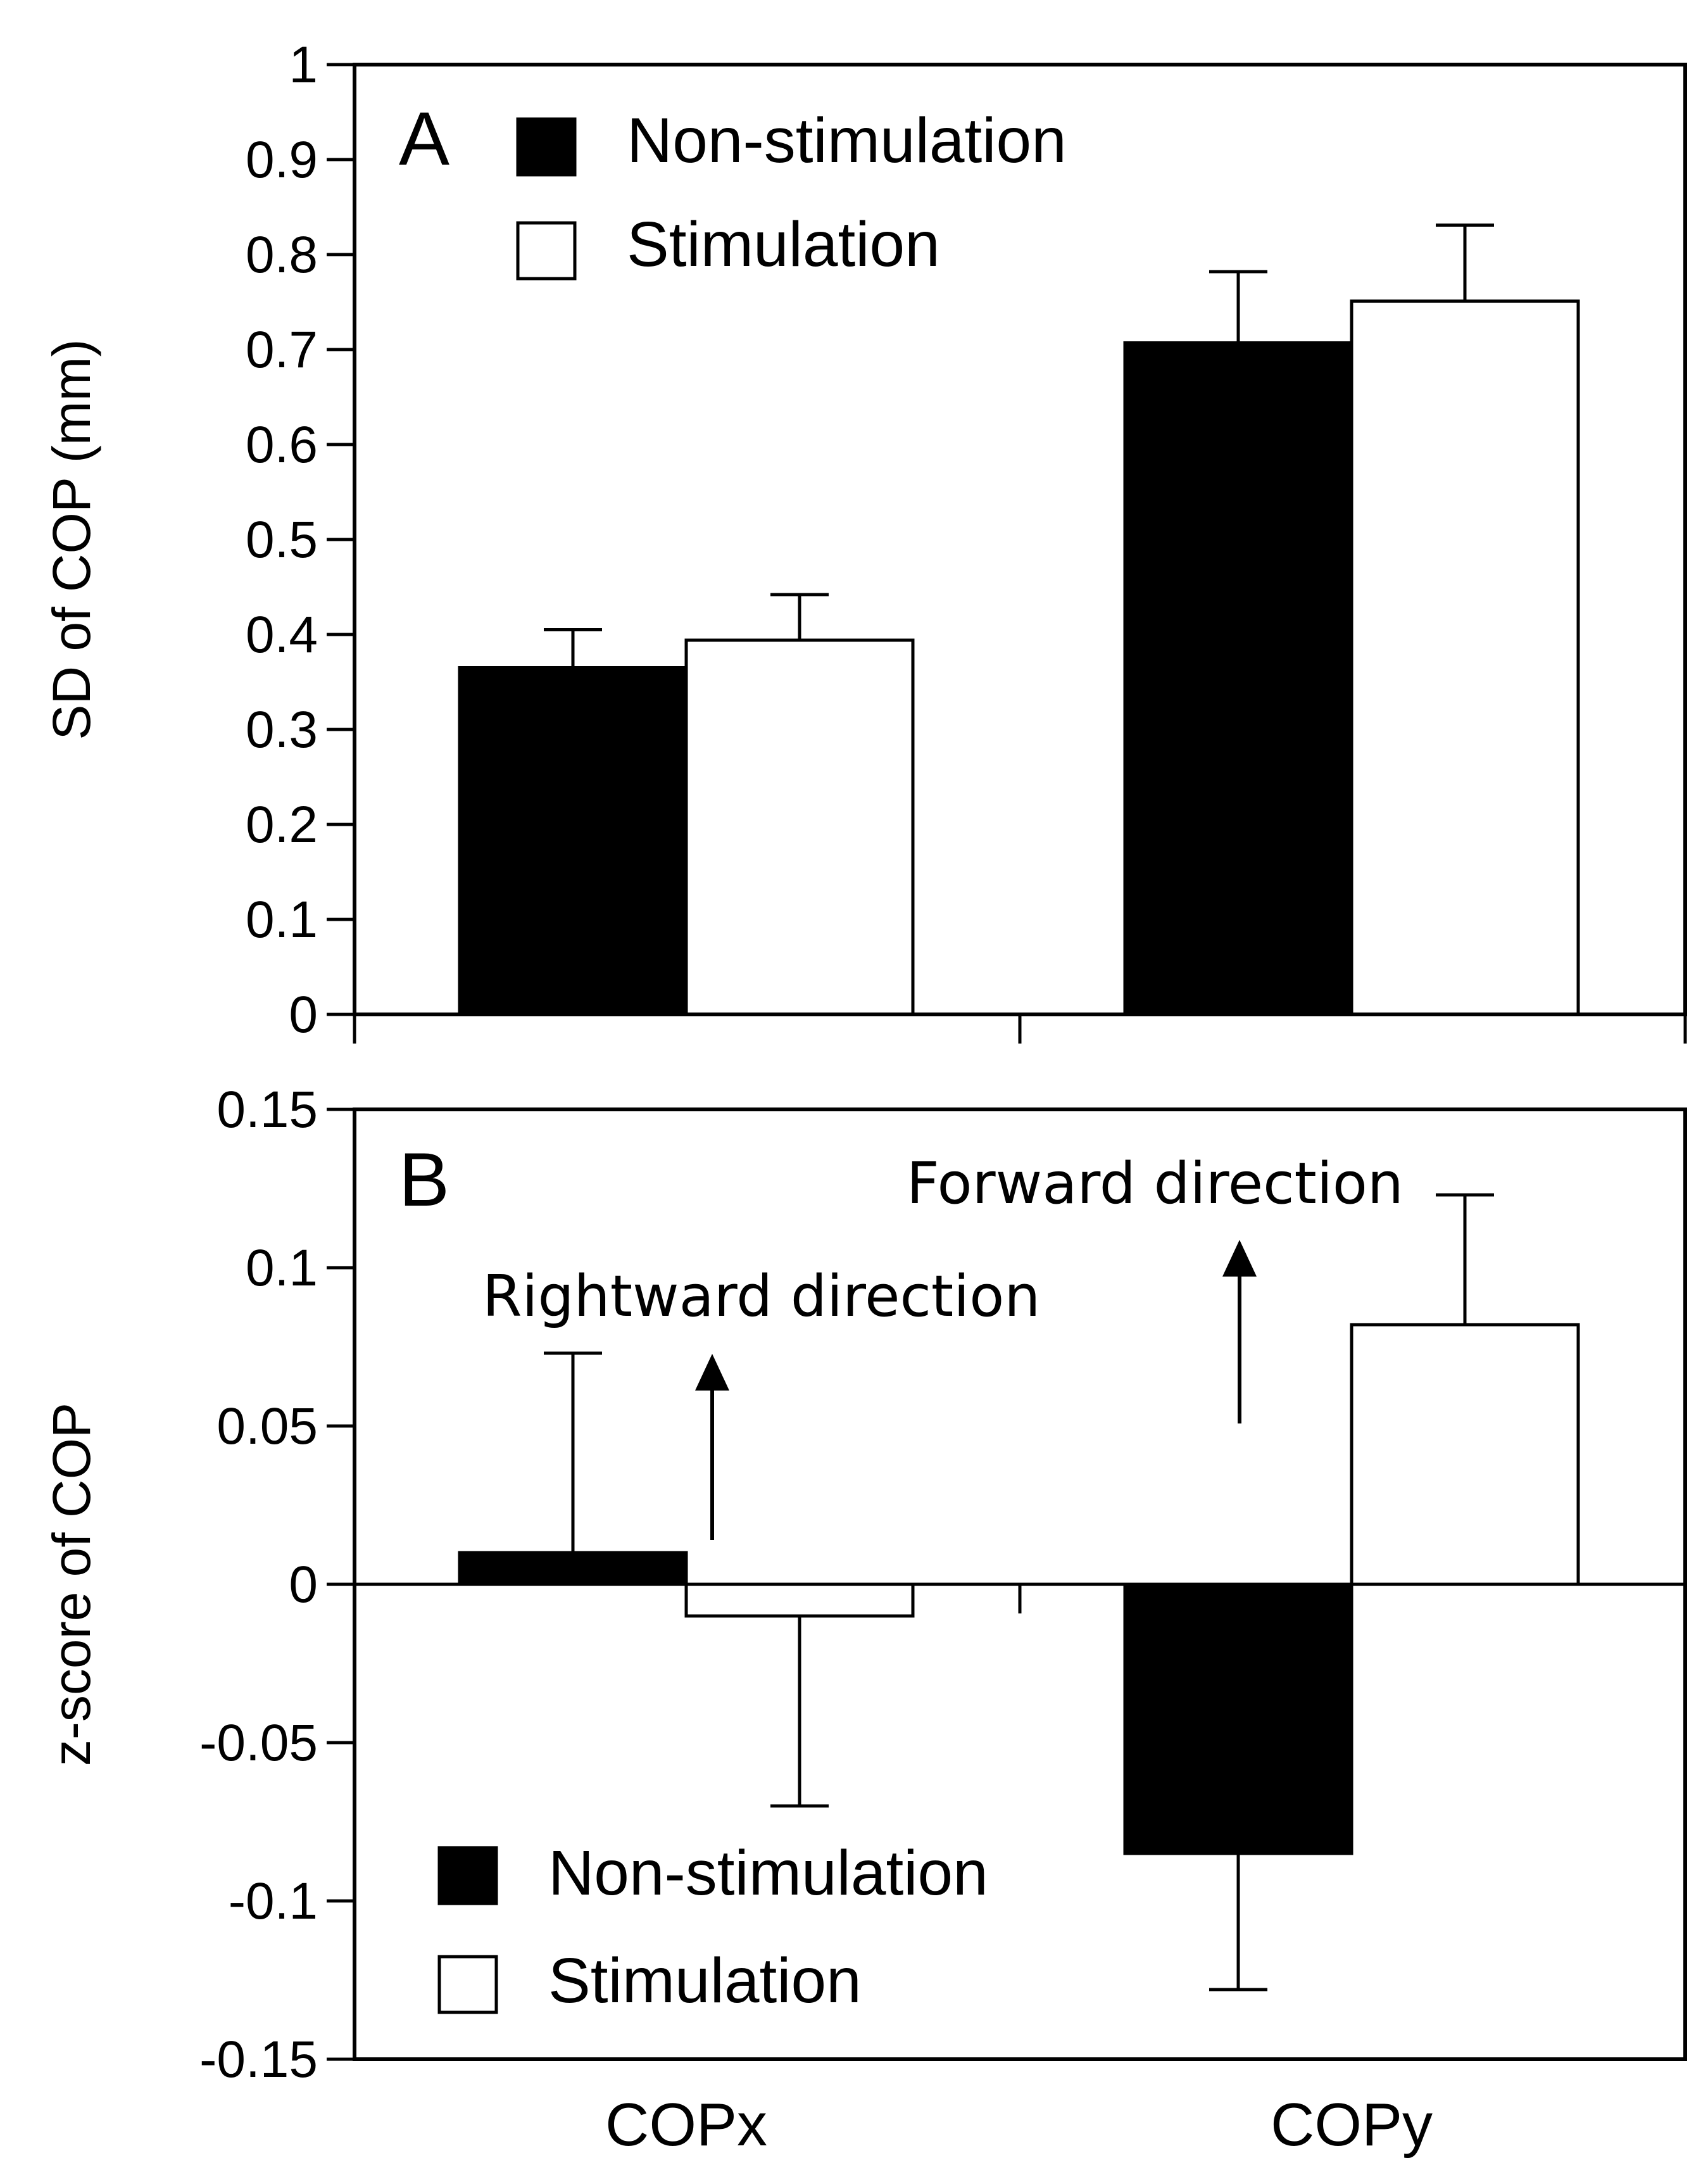 The image size is (1708, 2177). Describe the element at coordinates (282, 730) in the screenshot. I see `y-tick-label: 0.3` at that location.